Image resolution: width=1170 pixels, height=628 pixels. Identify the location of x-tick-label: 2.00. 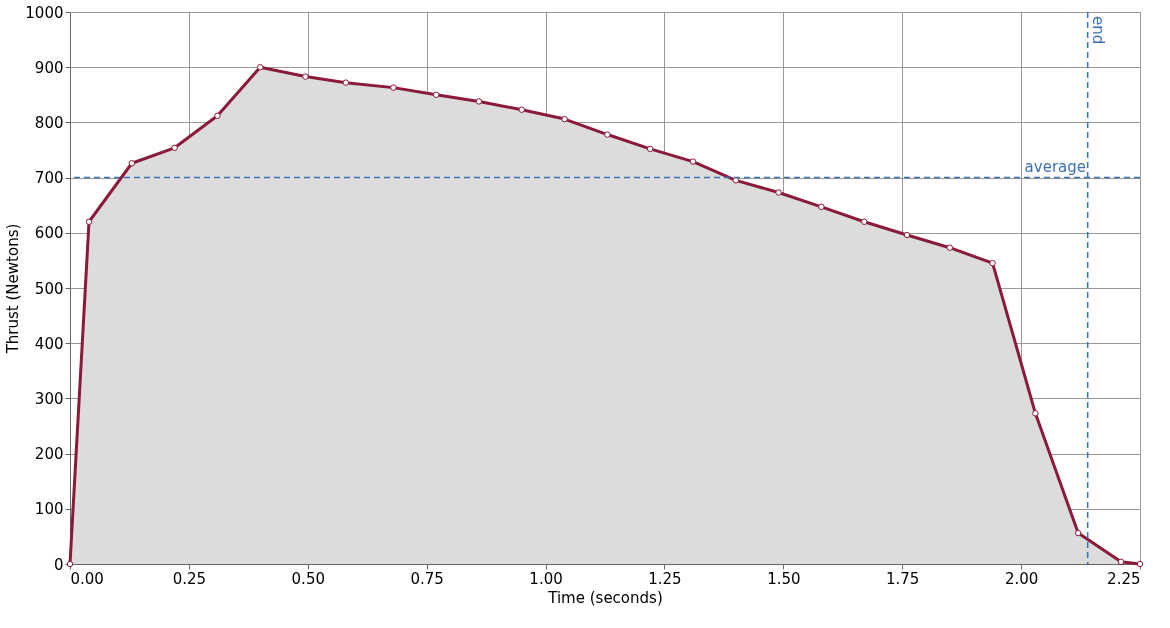
(1021, 578).